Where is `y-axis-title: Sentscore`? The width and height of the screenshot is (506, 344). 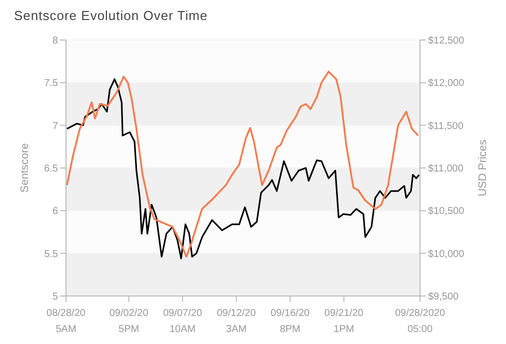
y-axis-title: Sentscore is located at coordinates (24, 168).